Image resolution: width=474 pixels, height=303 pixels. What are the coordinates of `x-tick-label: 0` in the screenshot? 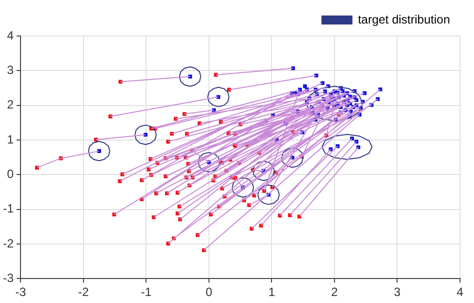 It's located at (209, 292).